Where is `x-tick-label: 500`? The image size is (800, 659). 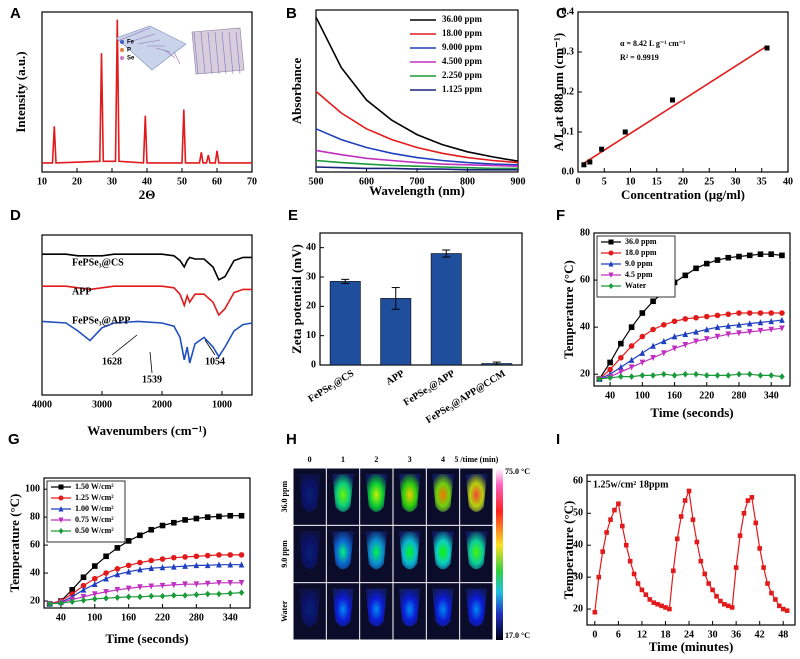
x-tick-label: 500 is located at coordinates (316, 181).